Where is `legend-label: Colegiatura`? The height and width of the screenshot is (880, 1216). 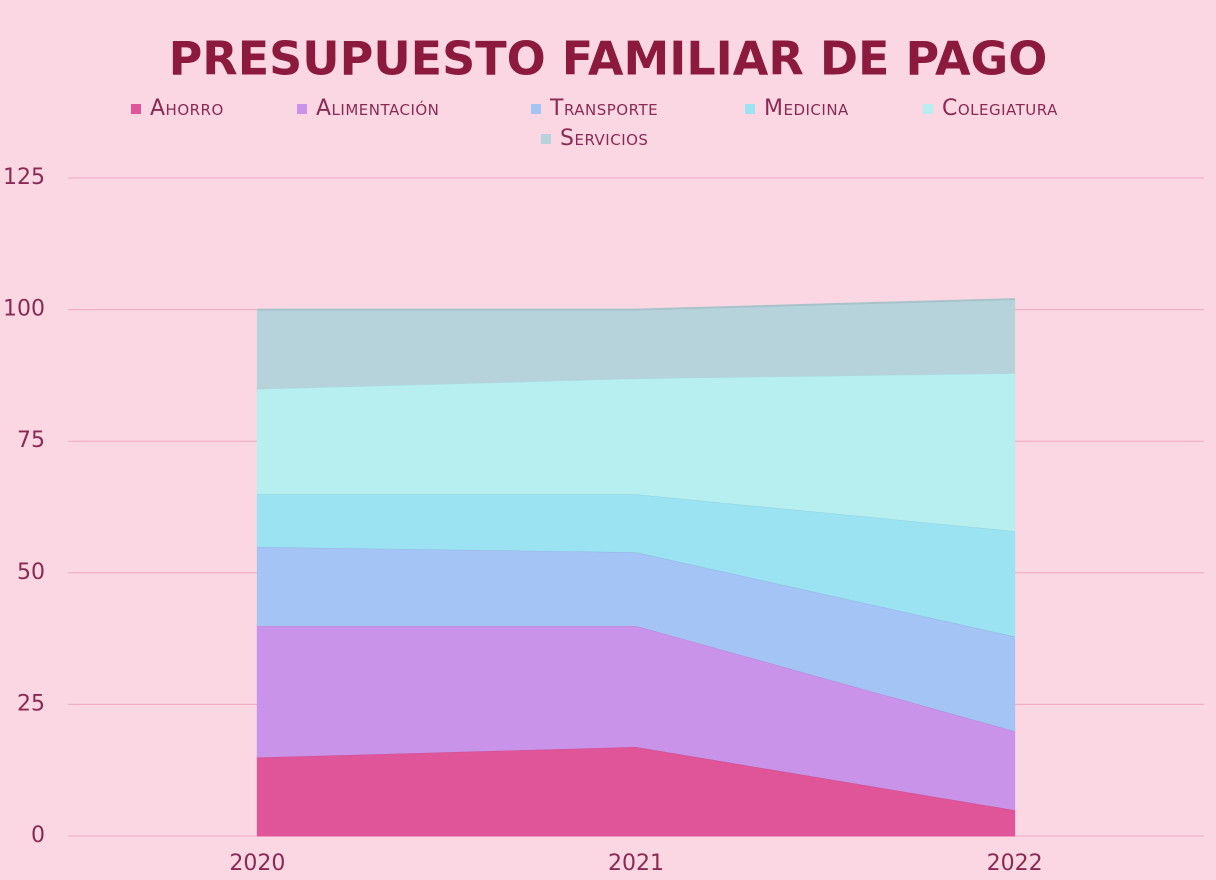 legend-label: Colegiatura is located at coordinates (1000, 108).